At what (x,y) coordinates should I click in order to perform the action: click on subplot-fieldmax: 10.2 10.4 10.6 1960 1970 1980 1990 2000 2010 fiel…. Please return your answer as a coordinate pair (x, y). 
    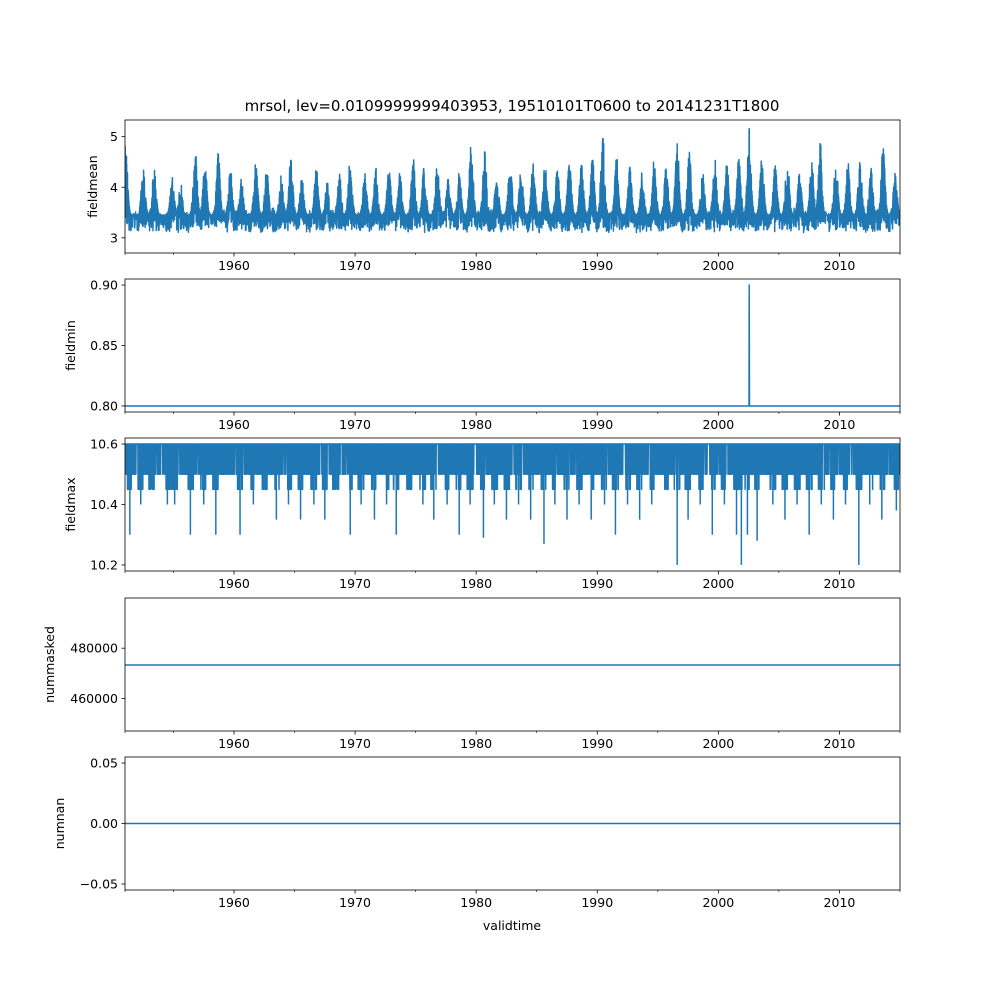
    Looking at the image, I should click on (482, 514).